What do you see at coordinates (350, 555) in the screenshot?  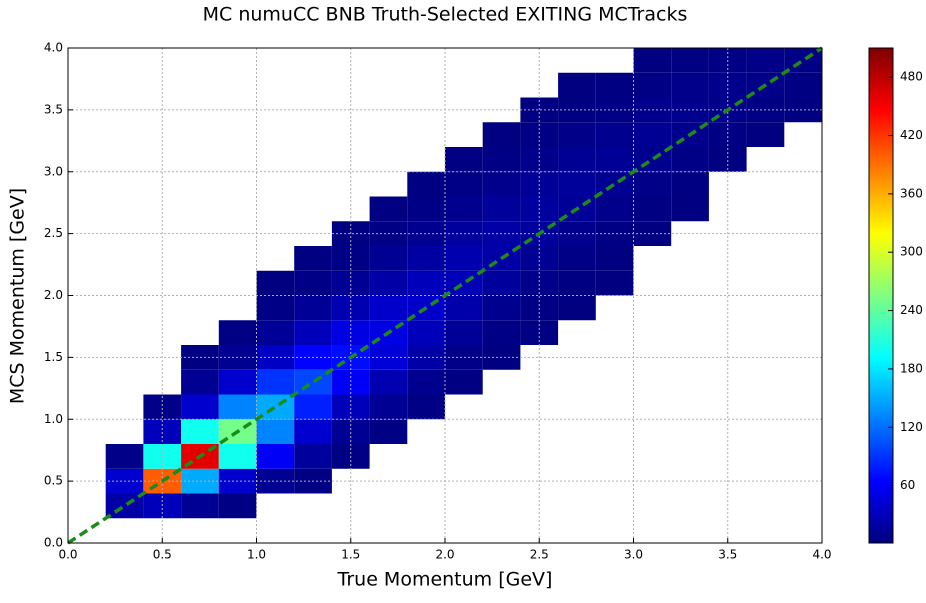 I see `x-tick-label: 1.5` at bounding box center [350, 555].